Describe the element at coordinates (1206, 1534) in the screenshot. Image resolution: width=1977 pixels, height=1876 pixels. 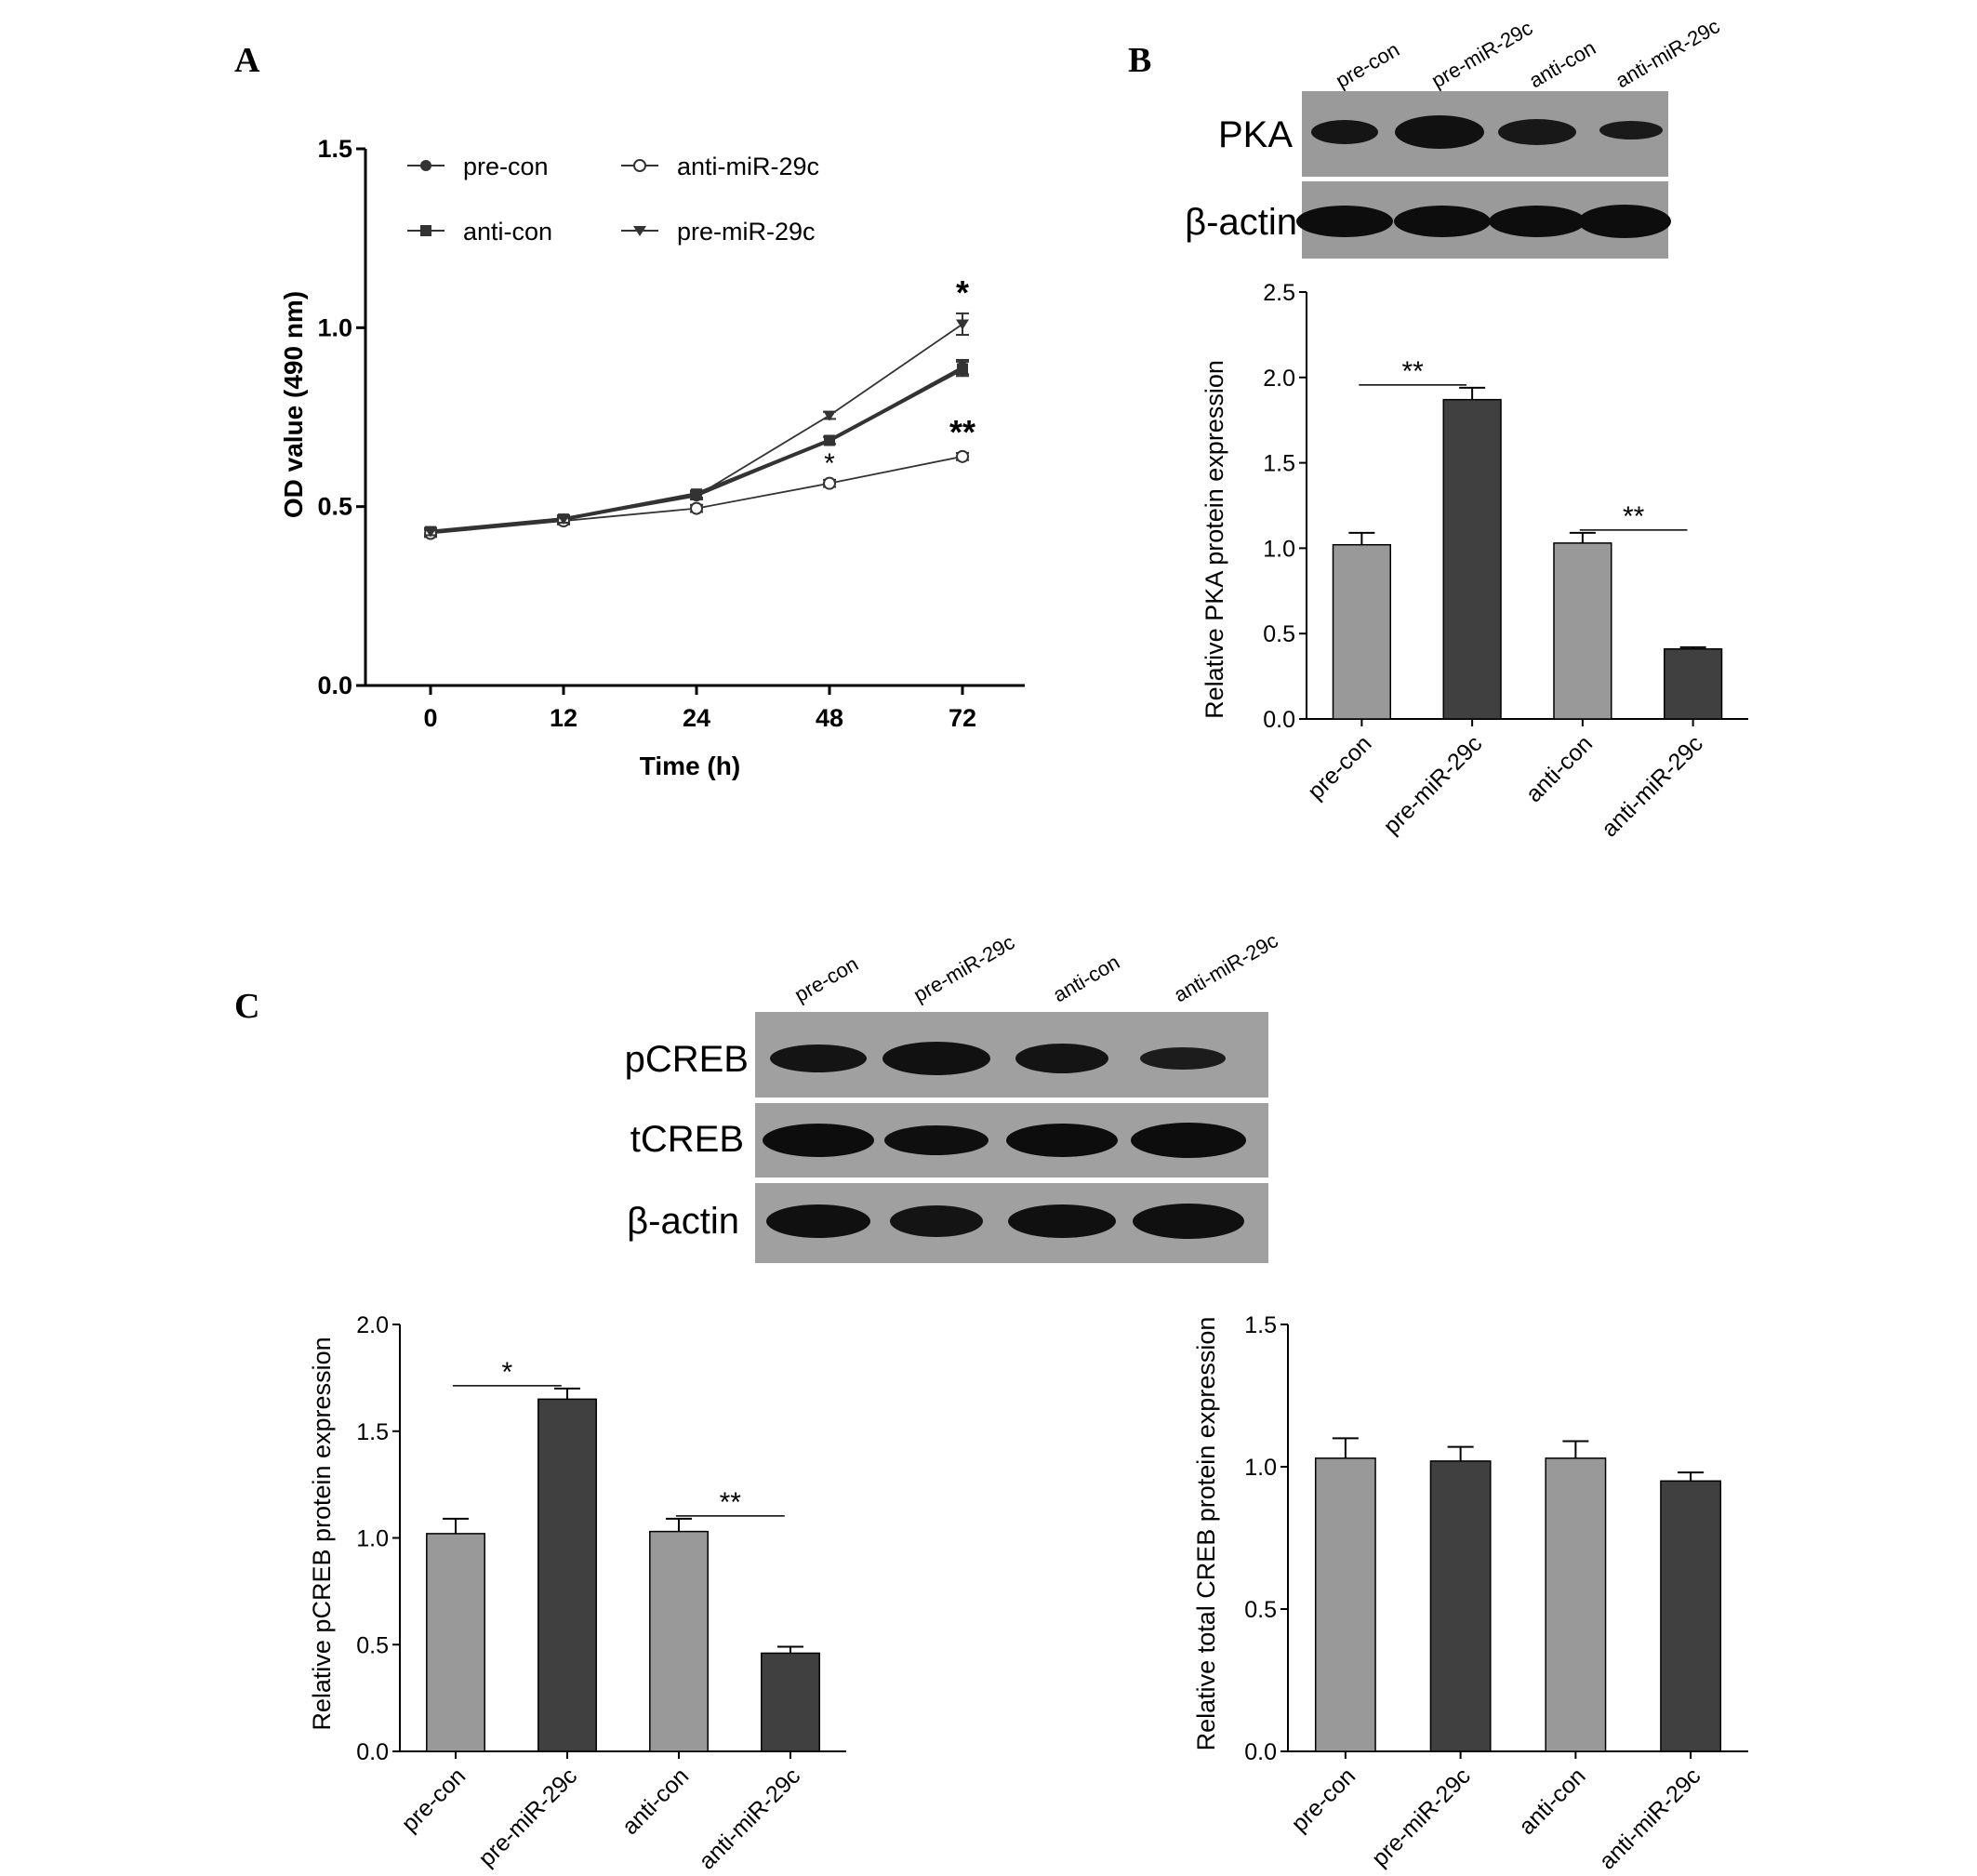
I see `bar-chart-total-creb-y-axis-title: Relative total CREB protein expression` at that location.